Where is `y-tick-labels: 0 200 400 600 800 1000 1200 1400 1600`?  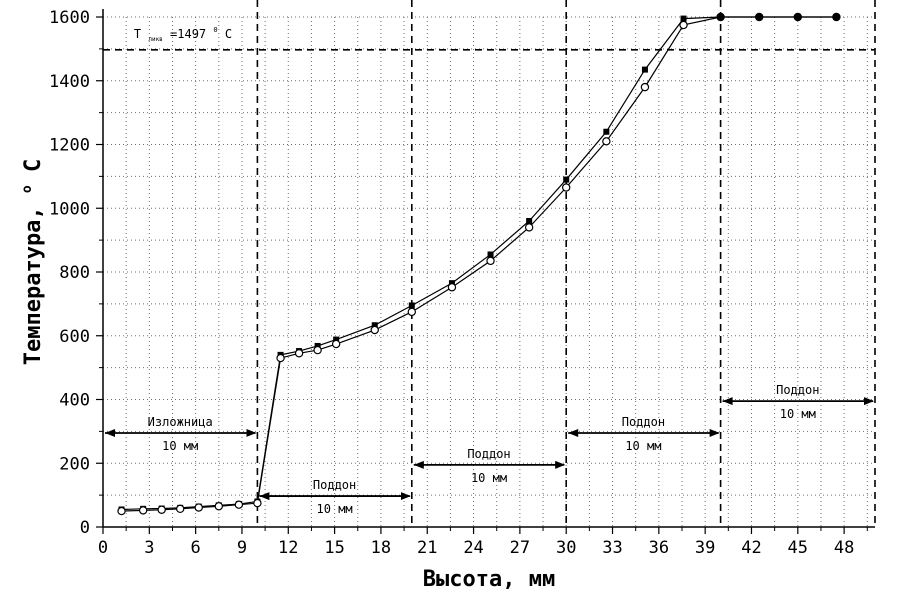
y-tick-labels: 0 200 400 600 800 1000 1200 1400 1600 is located at coordinates (69, 273).